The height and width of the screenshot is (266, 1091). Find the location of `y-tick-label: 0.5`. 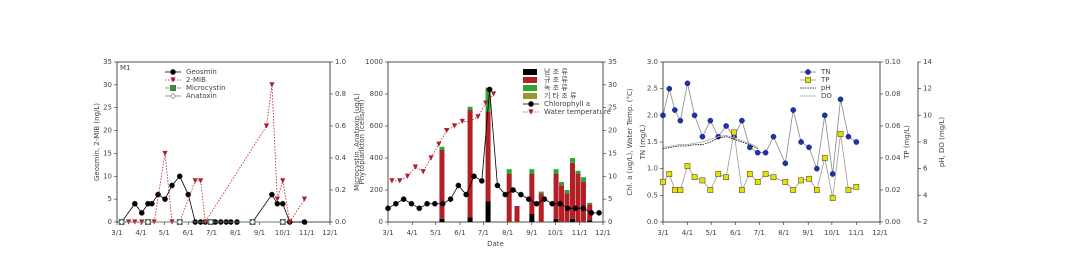

y-tick-label: 0.5 is located at coordinates (652, 195).